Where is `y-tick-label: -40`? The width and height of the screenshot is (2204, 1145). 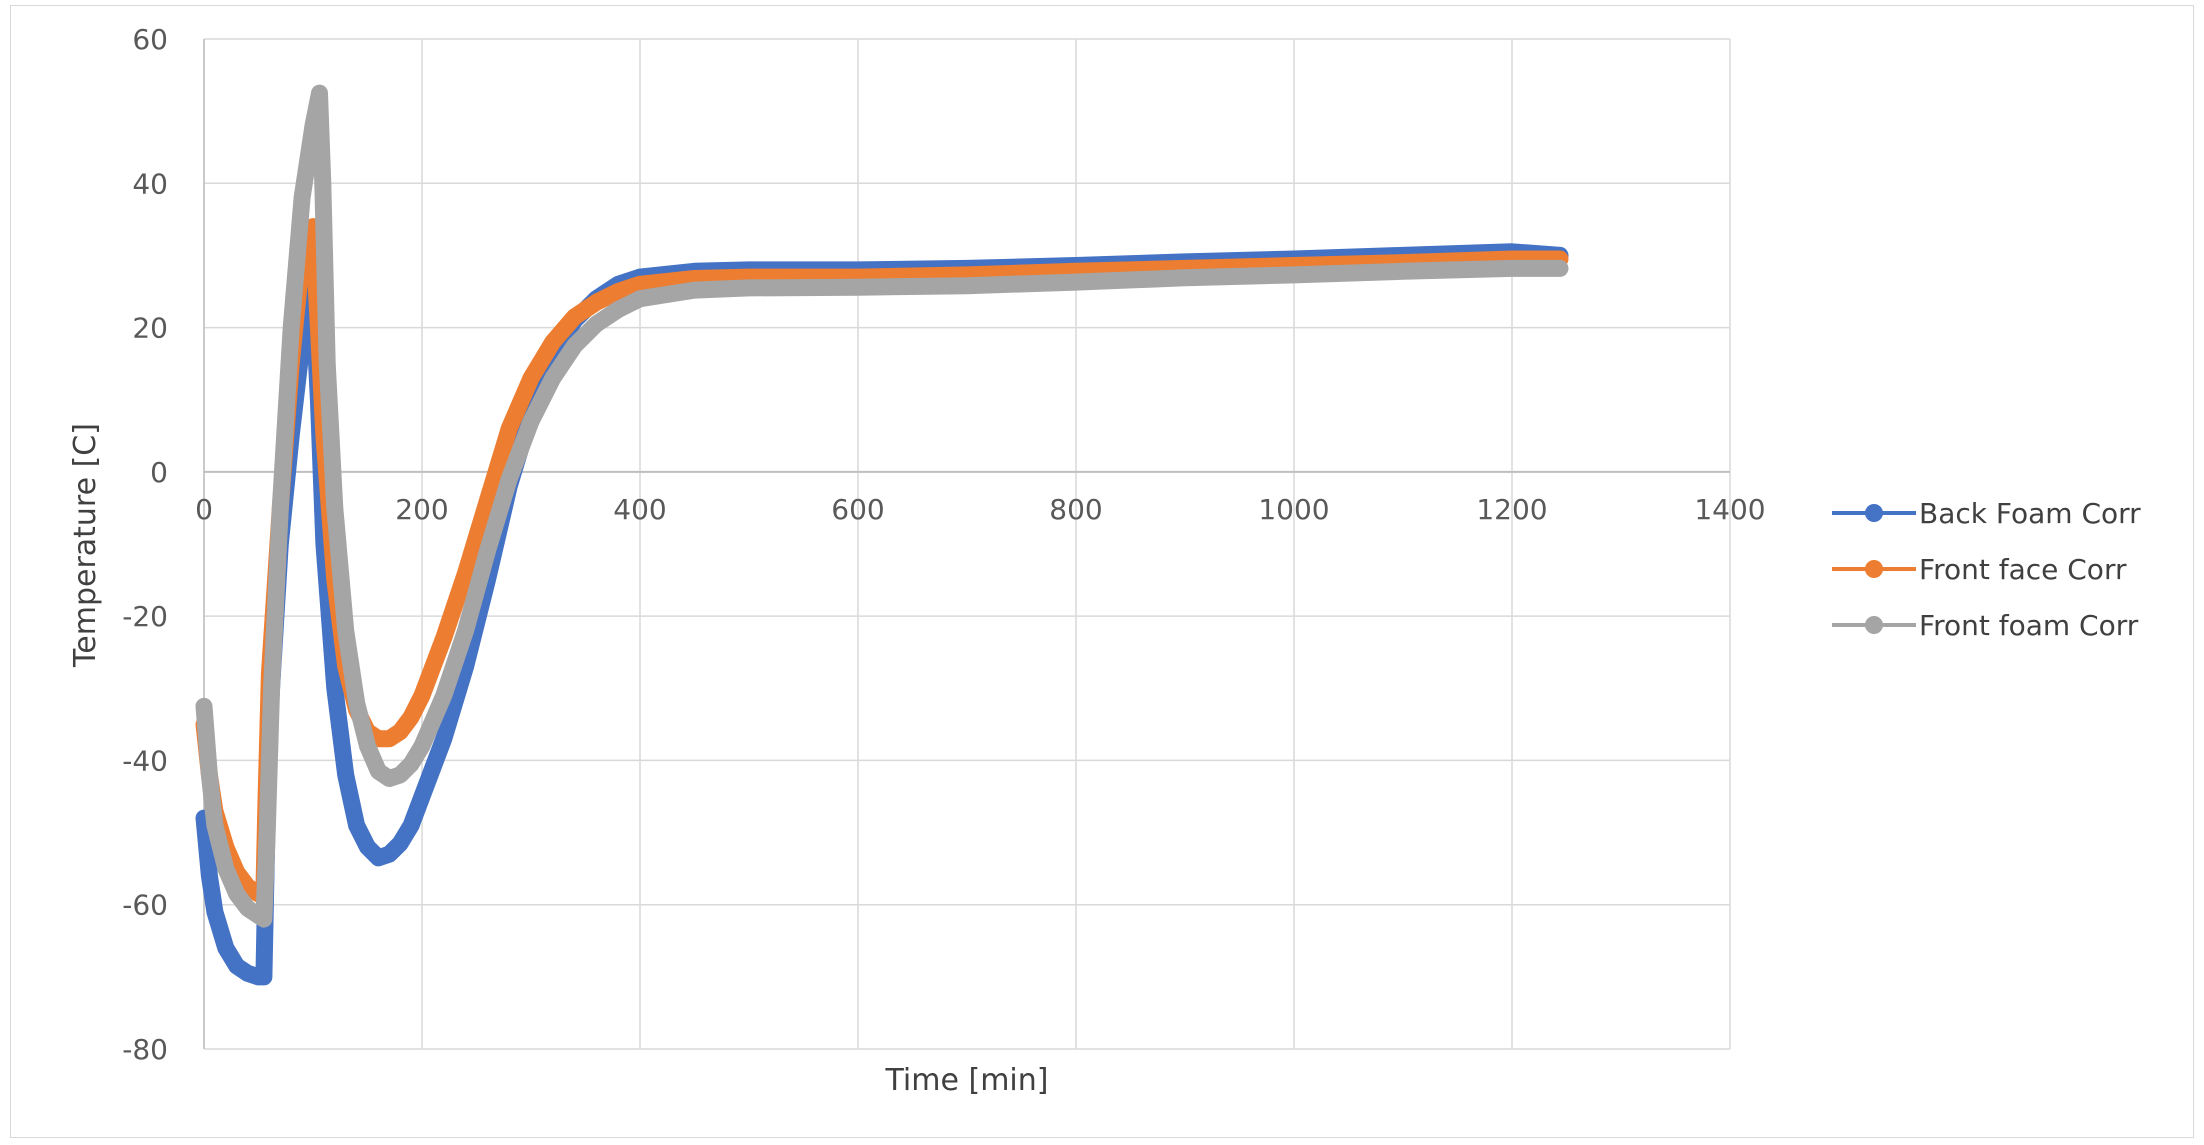 y-tick-label: -40 is located at coordinates (145, 760).